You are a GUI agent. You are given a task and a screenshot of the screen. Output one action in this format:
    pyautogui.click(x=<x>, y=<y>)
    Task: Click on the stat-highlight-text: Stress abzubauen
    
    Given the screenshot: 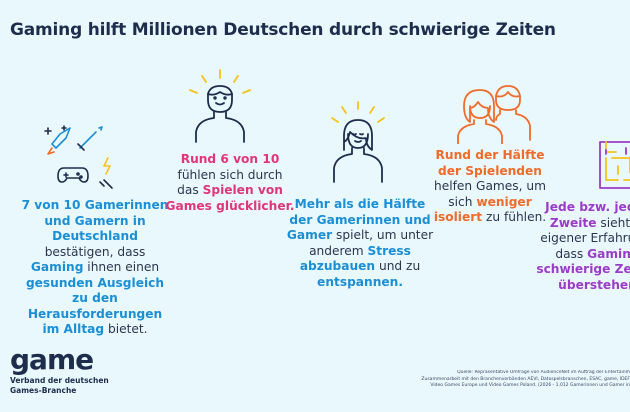 What is the action you would take?
    pyautogui.click(x=355, y=258)
    